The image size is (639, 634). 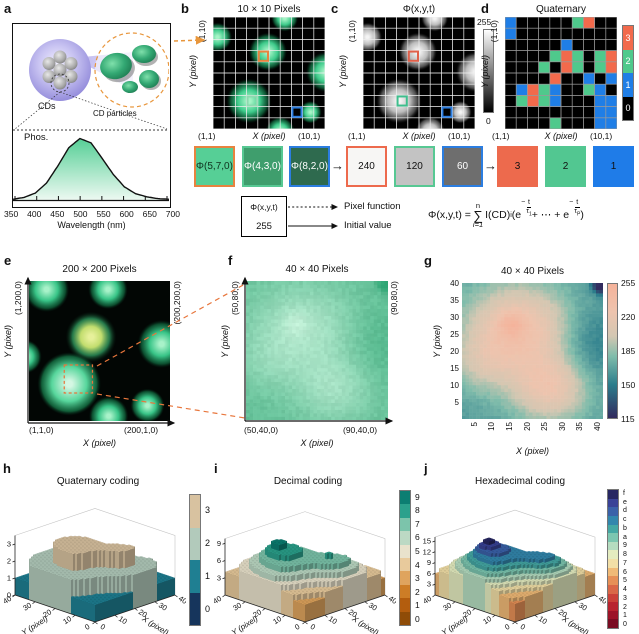 What do you see at coordinates (8, 8) in the screenshot?
I see `panel-a-label: a` at bounding box center [8, 8].